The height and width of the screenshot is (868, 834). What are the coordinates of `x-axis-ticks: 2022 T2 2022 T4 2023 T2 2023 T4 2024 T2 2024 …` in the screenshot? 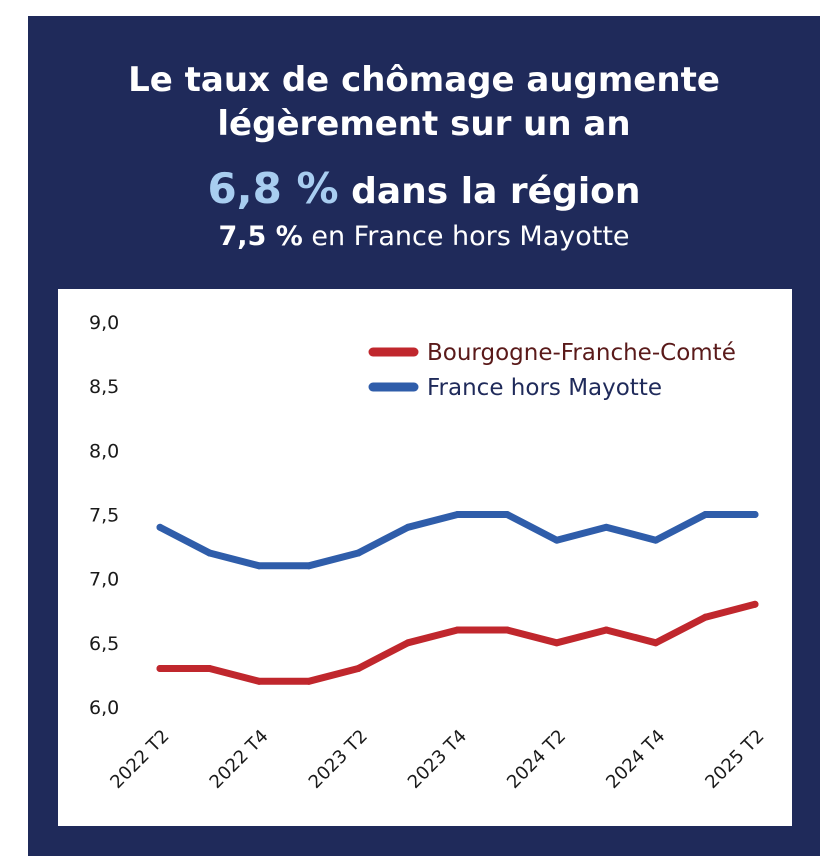 It's located at (437, 759).